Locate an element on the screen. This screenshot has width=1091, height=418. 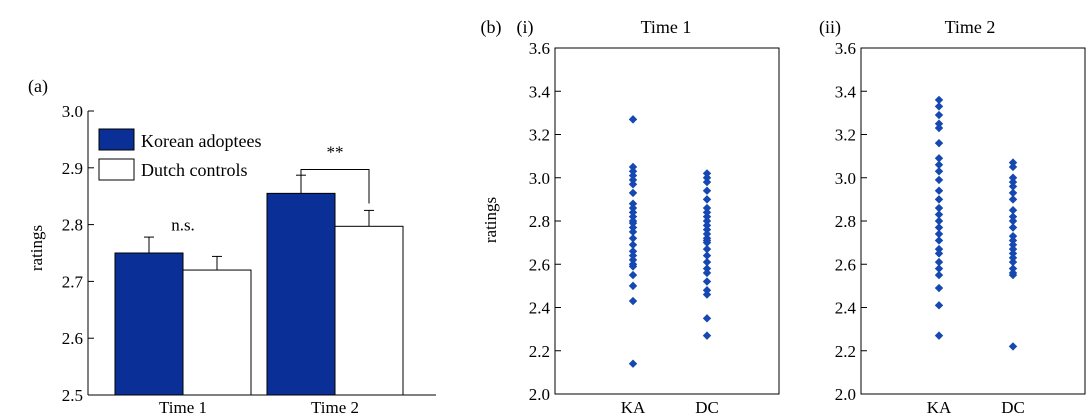
panel-a-bars is located at coordinates (259, 294).